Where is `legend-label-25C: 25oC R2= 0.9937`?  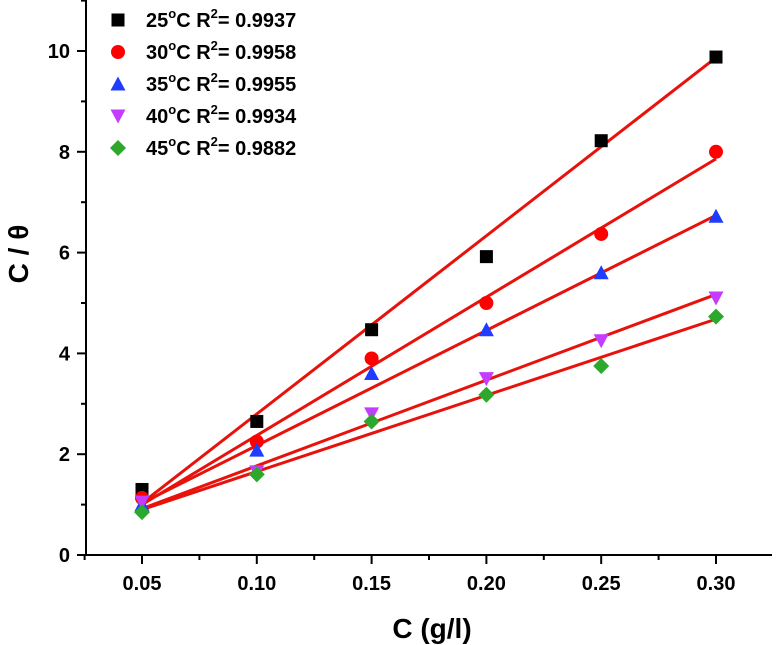
legend-label-25C: 25oC R2= 0.9937 is located at coordinates (221, 19).